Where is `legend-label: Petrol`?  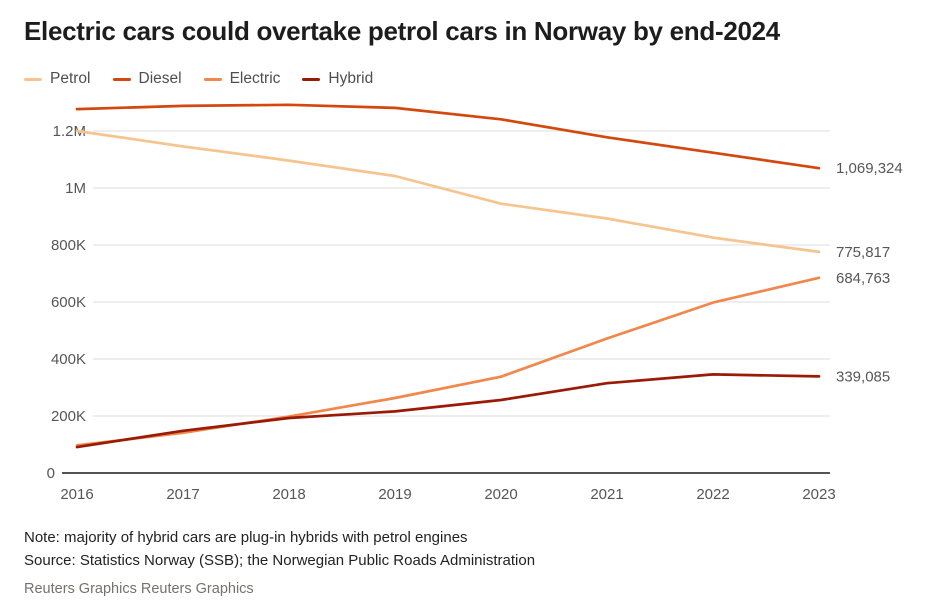 legend-label: Petrol is located at coordinates (70, 78).